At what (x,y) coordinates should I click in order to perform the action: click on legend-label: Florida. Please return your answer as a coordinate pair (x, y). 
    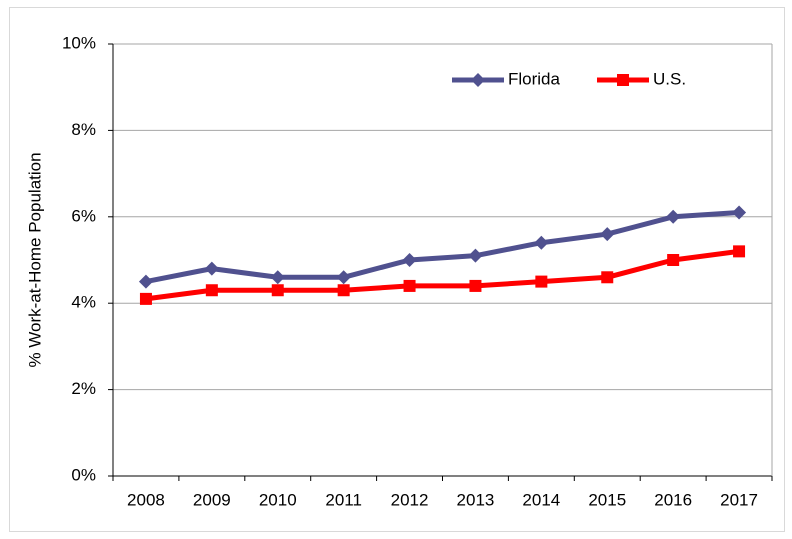
    Looking at the image, I should click on (534, 78).